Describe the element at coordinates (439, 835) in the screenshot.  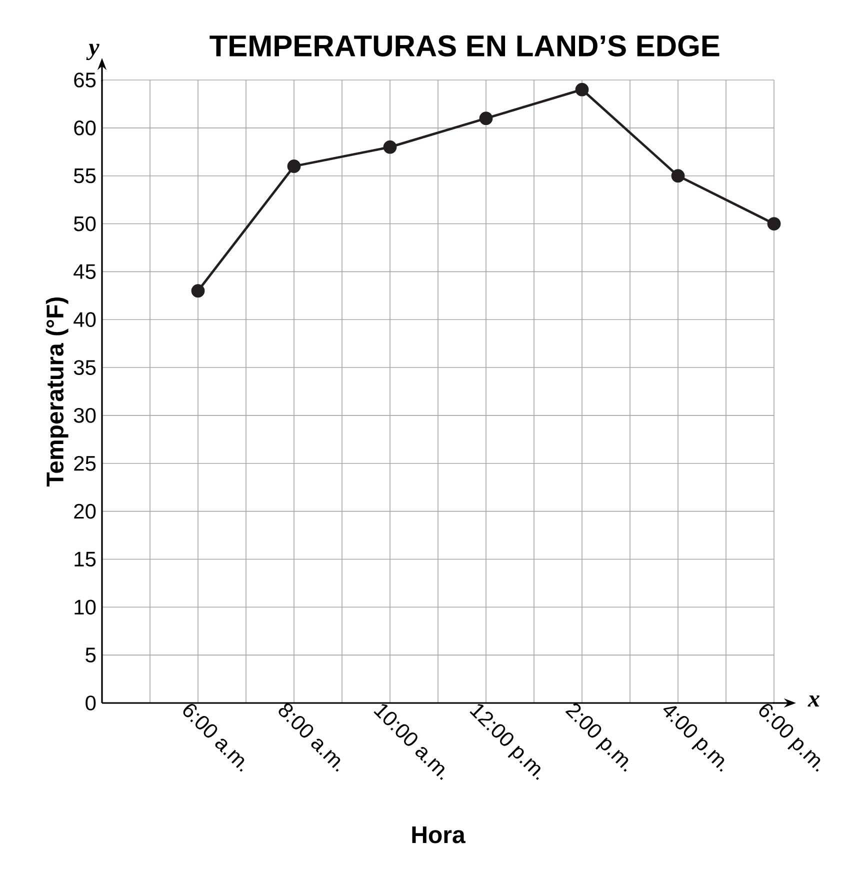
I see `x-axis-title: Hora` at that location.